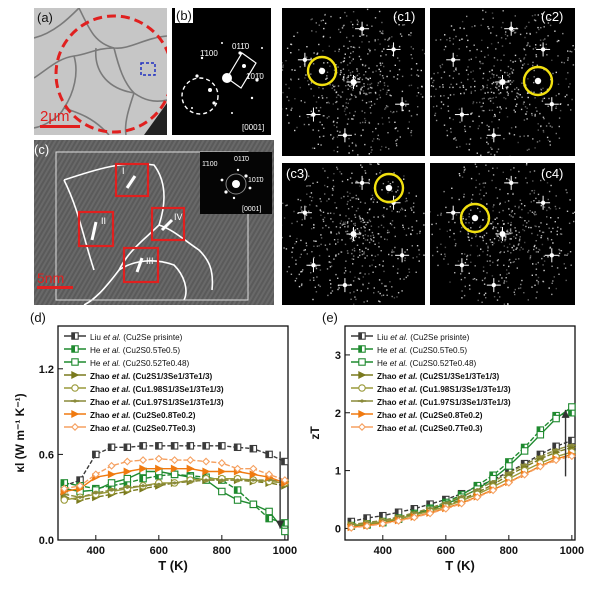 This screenshot has width=600, height=589. I want to click on region-label: II, so click(103, 221).